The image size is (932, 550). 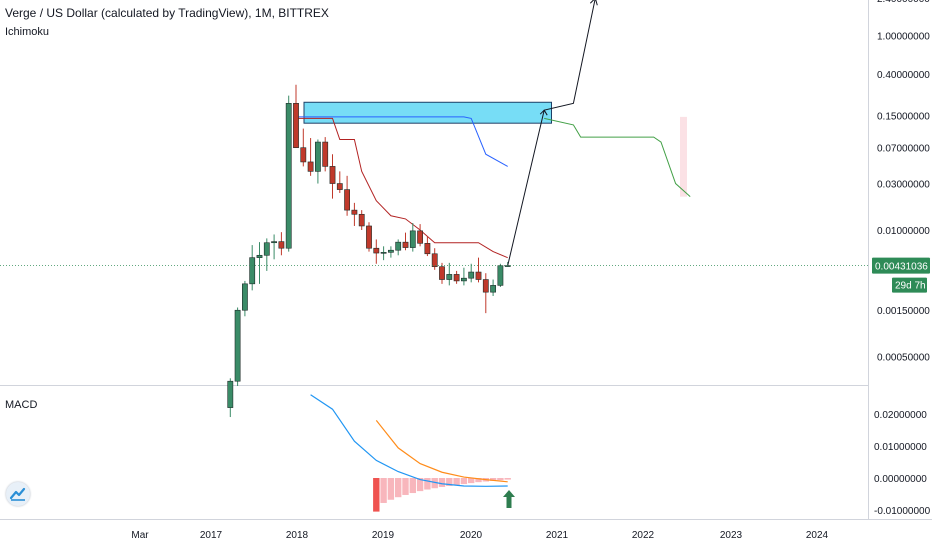 What do you see at coordinates (383, 535) in the screenshot?
I see `time-tick-label: 2019` at bounding box center [383, 535].